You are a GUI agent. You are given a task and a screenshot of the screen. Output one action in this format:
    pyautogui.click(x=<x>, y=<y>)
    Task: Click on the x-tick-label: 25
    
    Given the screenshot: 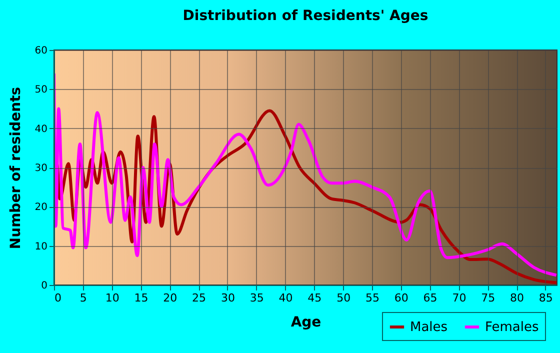 What is the action you would take?
    pyautogui.click(x=199, y=298)
    